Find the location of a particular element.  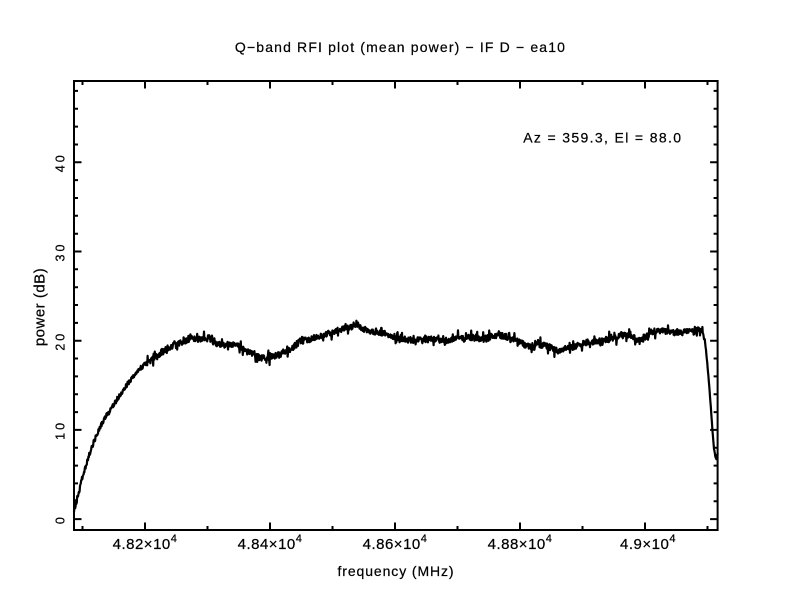

svg-text: 4.88×10⁴ is located at coordinates (520, 543).